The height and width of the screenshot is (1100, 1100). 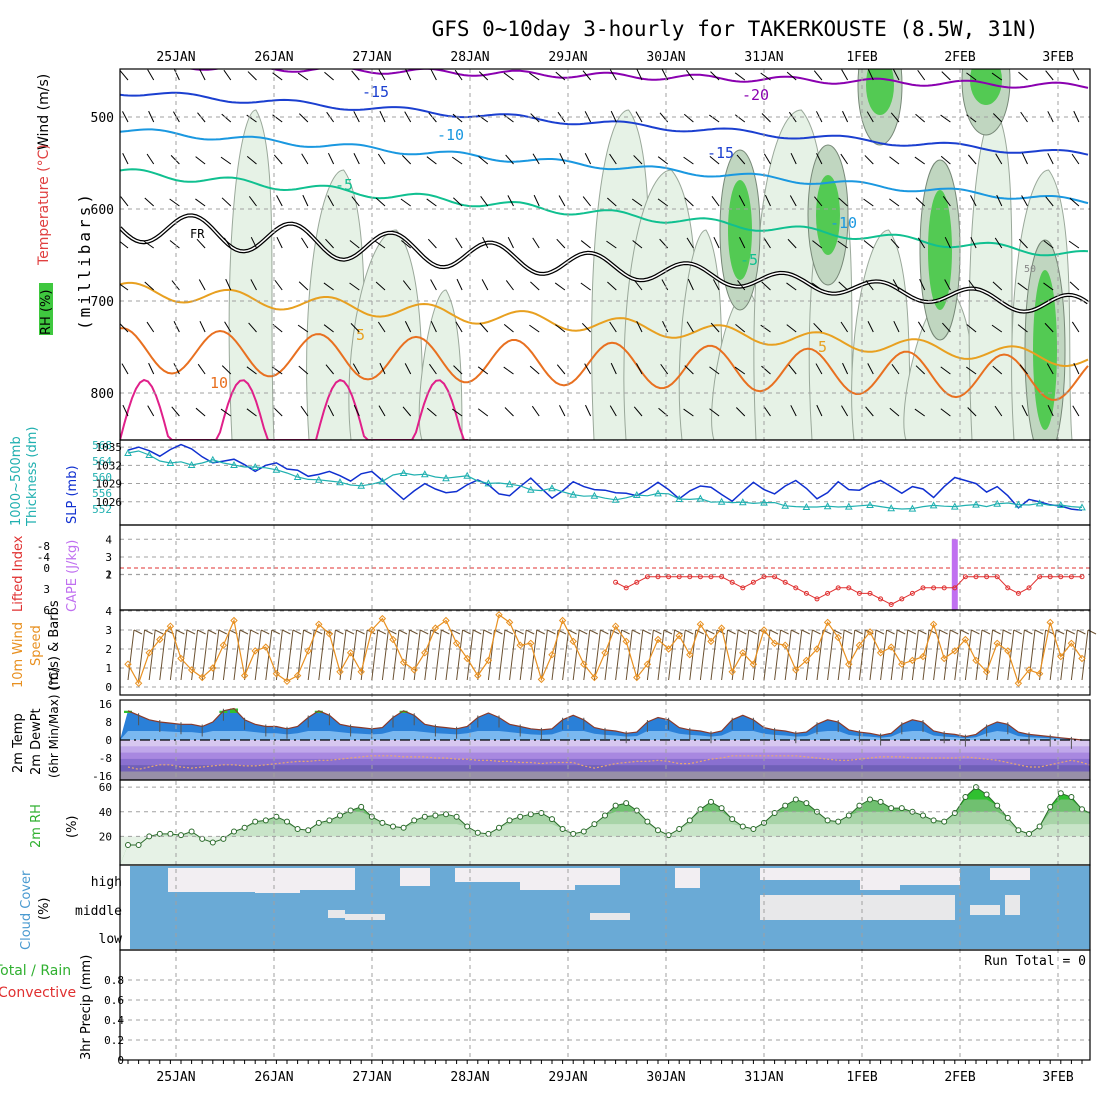 I want to click on date-label-bottom: 25JAN, so click(x=175, y=1077).